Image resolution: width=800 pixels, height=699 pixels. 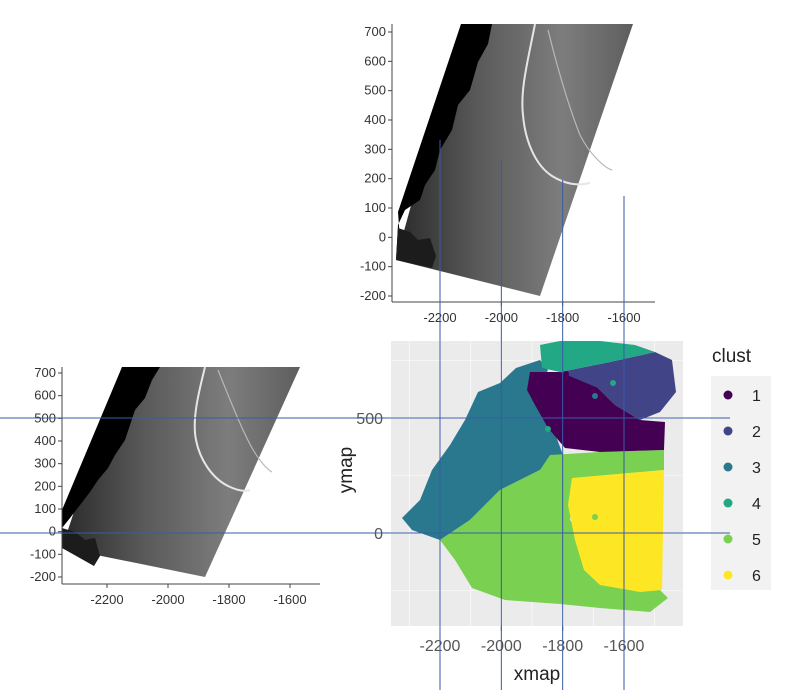 What do you see at coordinates (618, 386) in the screenshot?
I see `cluster-2-region` at bounding box center [618, 386].